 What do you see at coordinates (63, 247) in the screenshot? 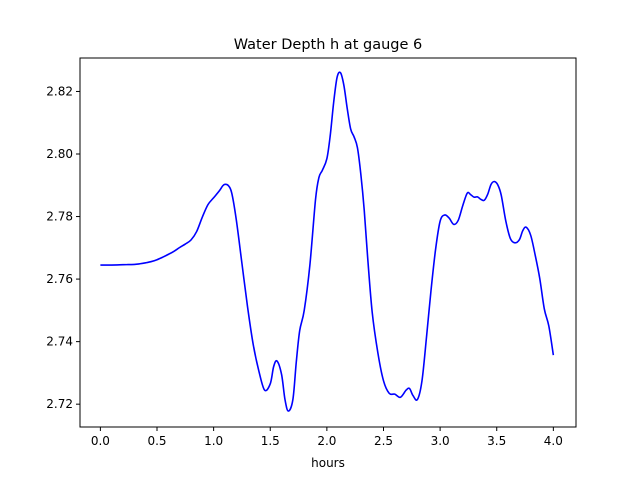
I see `y-axis: 2.72 2.74 2.76 2.78 2.80 2.82` at bounding box center [63, 247].